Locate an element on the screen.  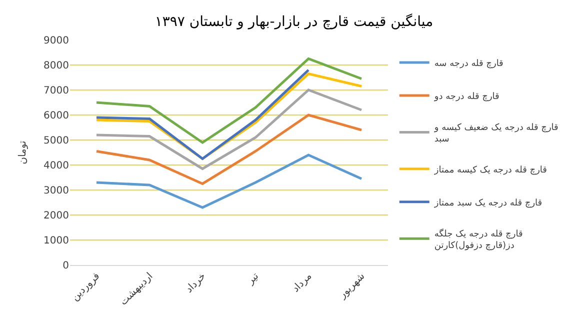
x-tick-label: مرداد is located at coordinates (302, 282).